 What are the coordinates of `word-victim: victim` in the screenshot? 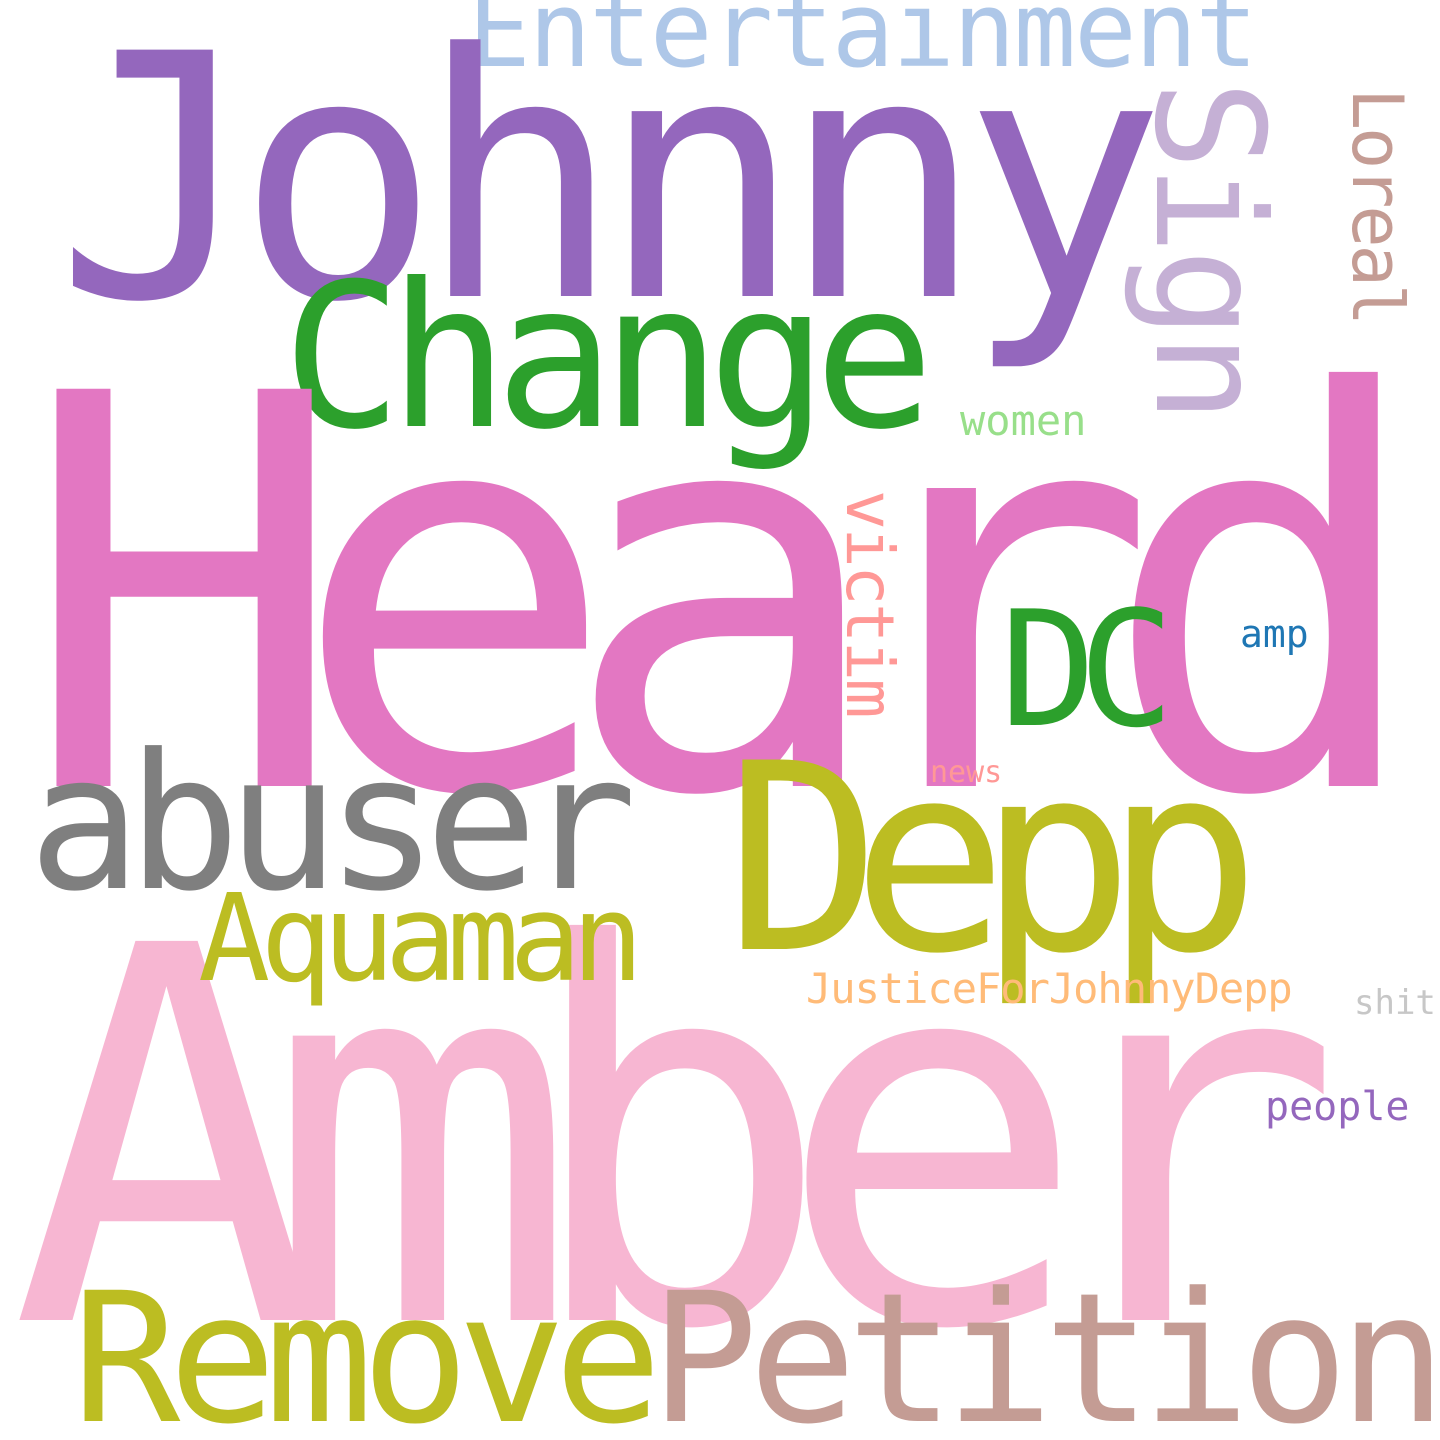 It's located at (869, 603).